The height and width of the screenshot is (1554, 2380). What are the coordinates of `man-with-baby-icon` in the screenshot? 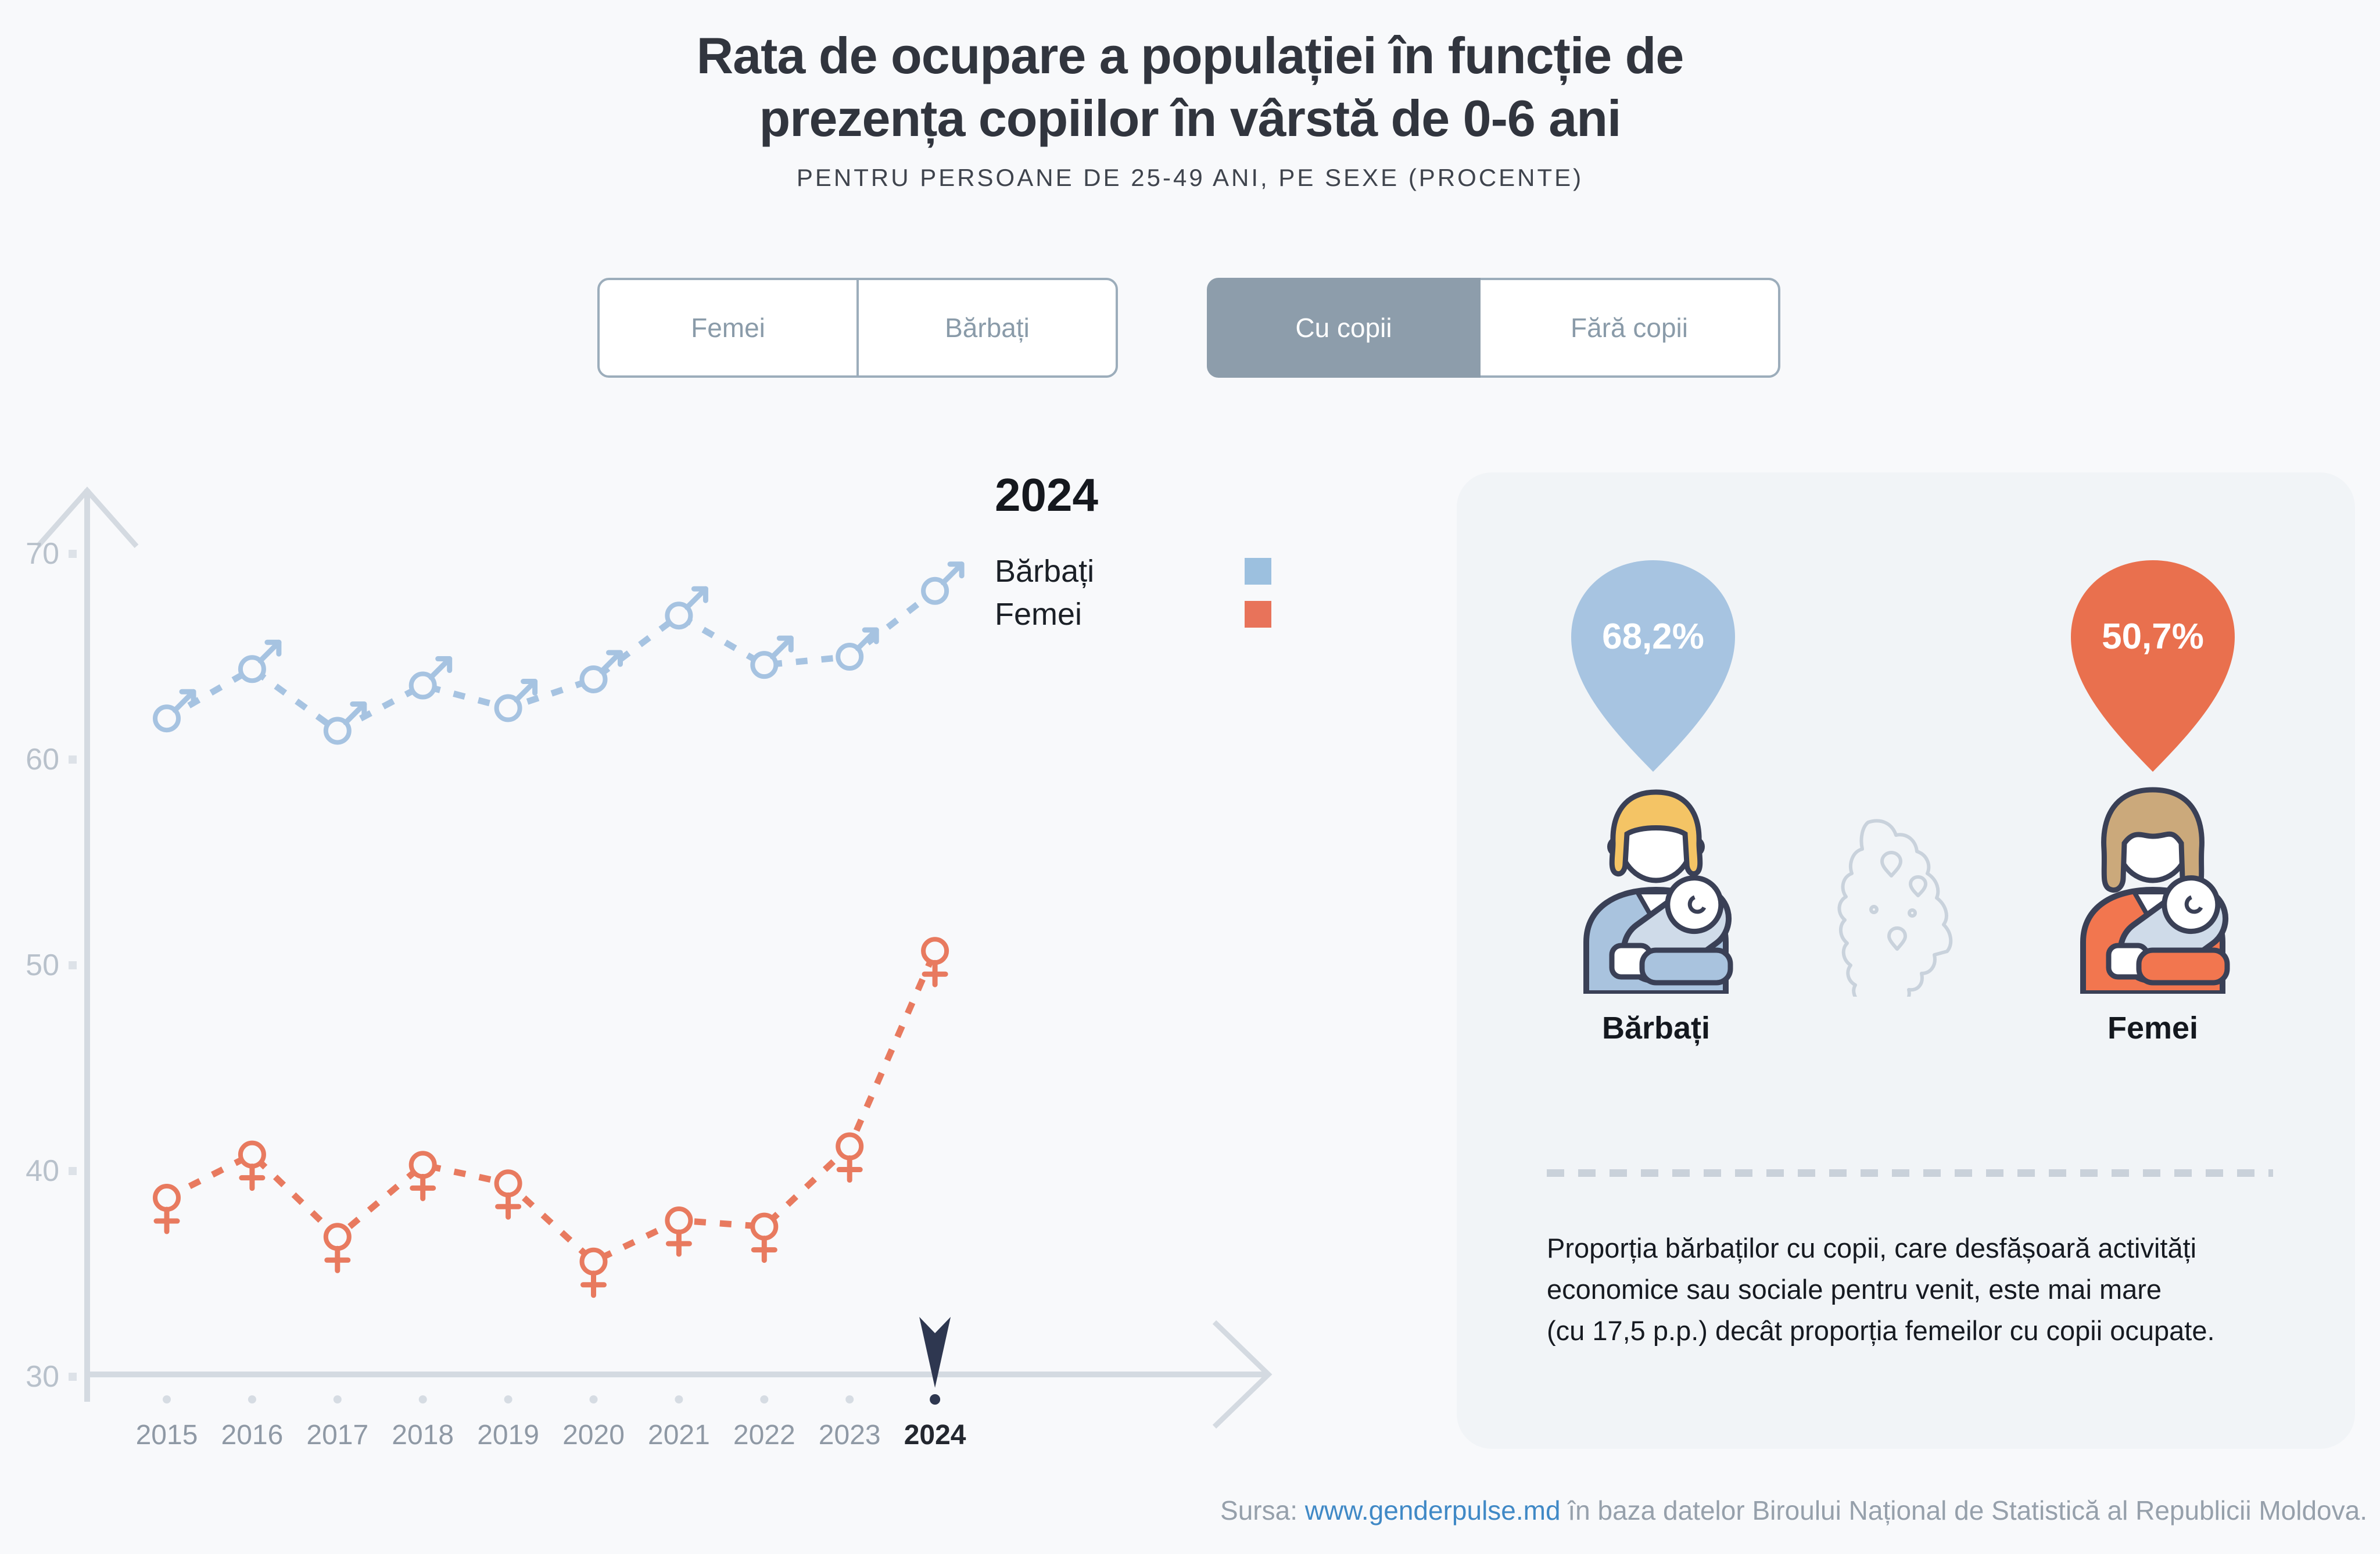 It's located at (1658, 891).